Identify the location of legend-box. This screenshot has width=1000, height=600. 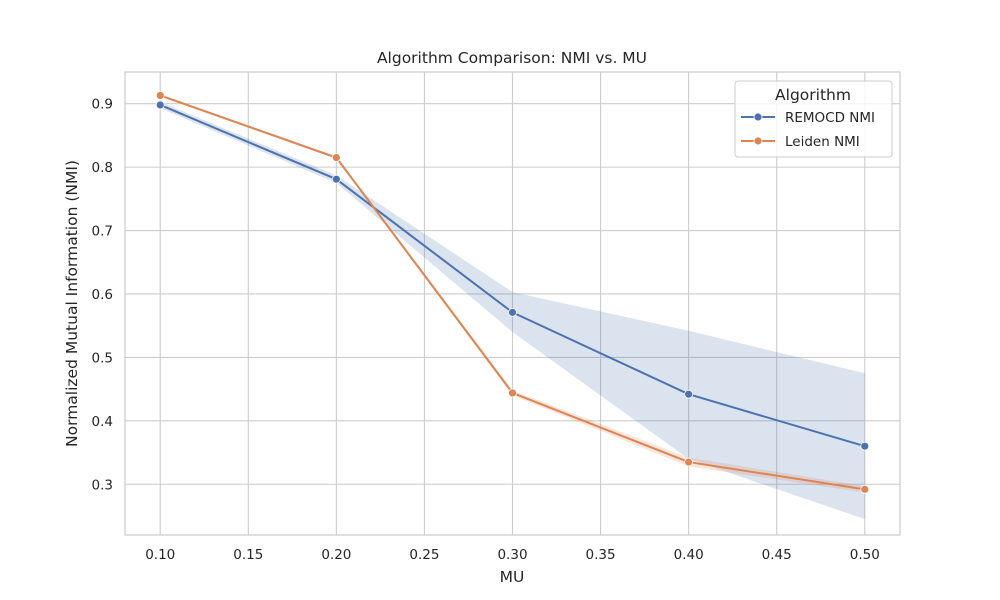
(813, 119).